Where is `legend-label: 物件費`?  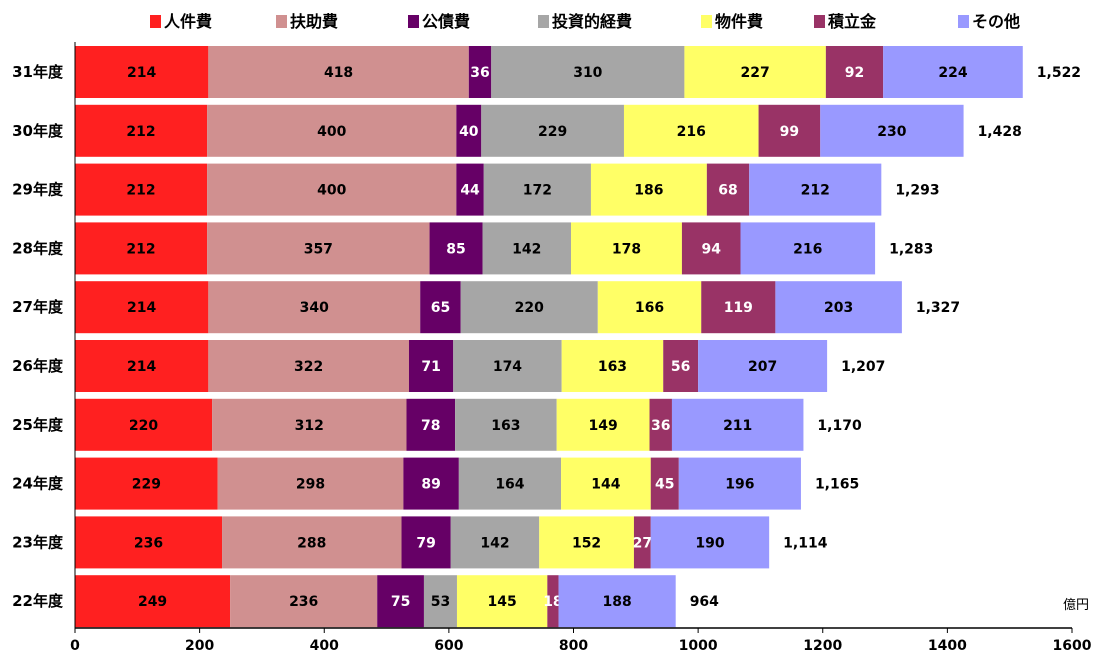 legend-label: 物件費 is located at coordinates (739, 21).